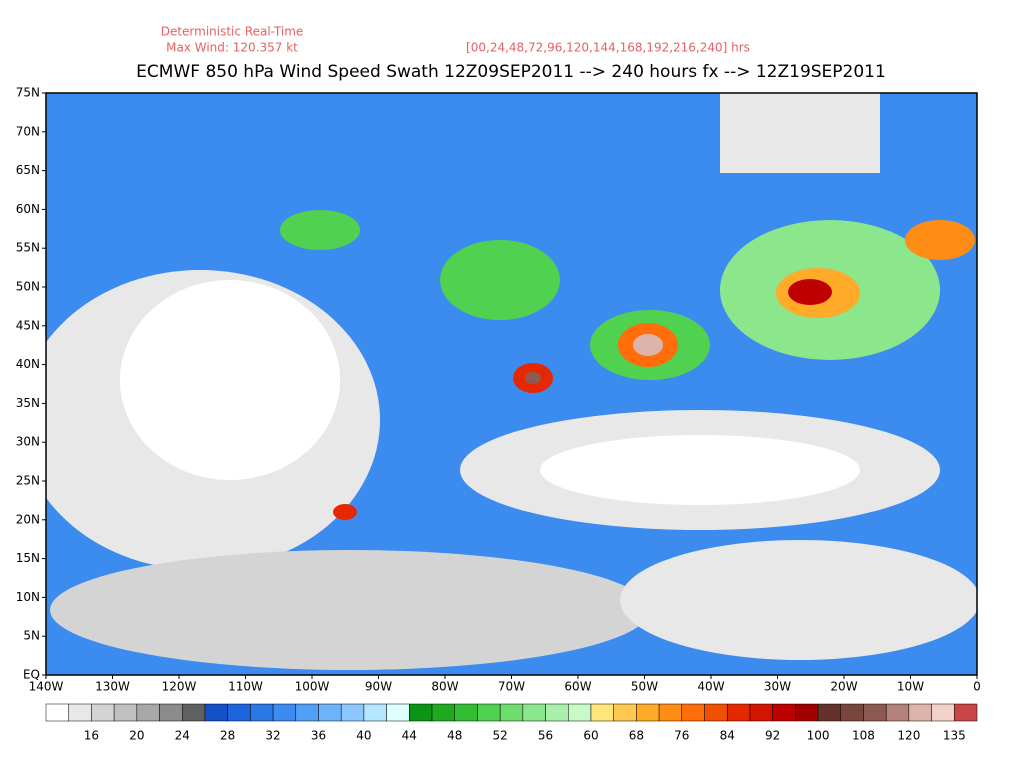  What do you see at coordinates (636, 736) in the screenshot?
I see `colorbar-label: 68` at bounding box center [636, 736].